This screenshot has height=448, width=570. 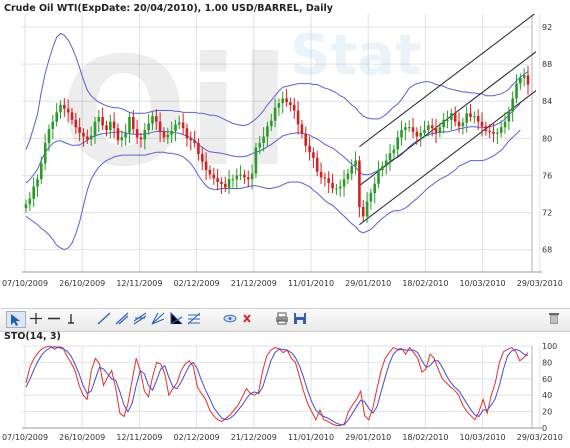 What do you see at coordinates (194, 319) in the screenshot?
I see `fibonacci-button` at bounding box center [194, 319].